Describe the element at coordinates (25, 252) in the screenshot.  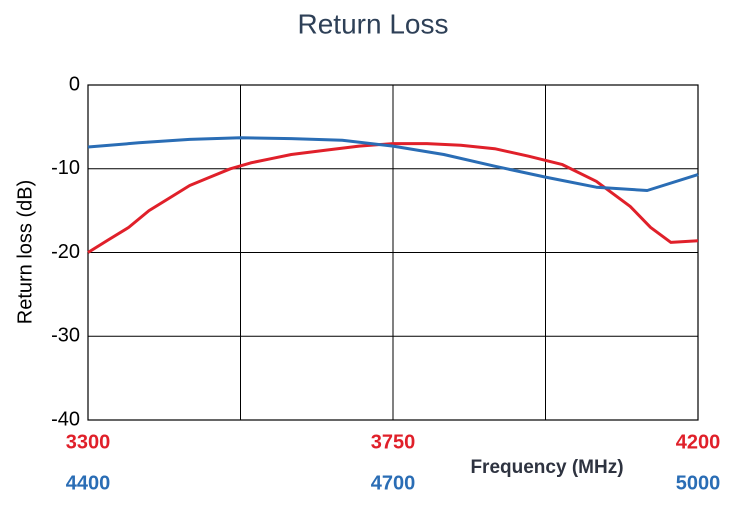
I see `y-axis-label: Return loss (dB)` at that location.